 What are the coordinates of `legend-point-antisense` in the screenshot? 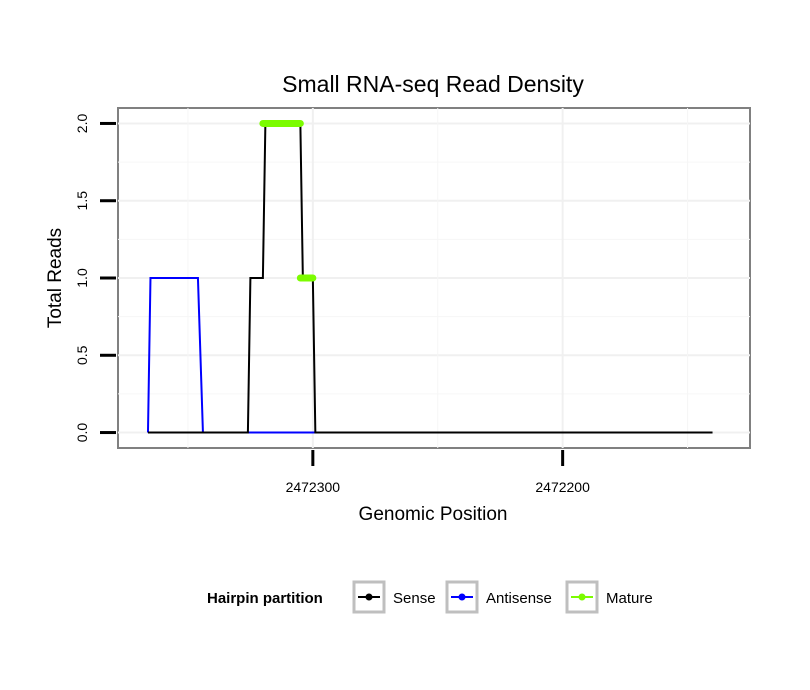 It's located at (462, 597).